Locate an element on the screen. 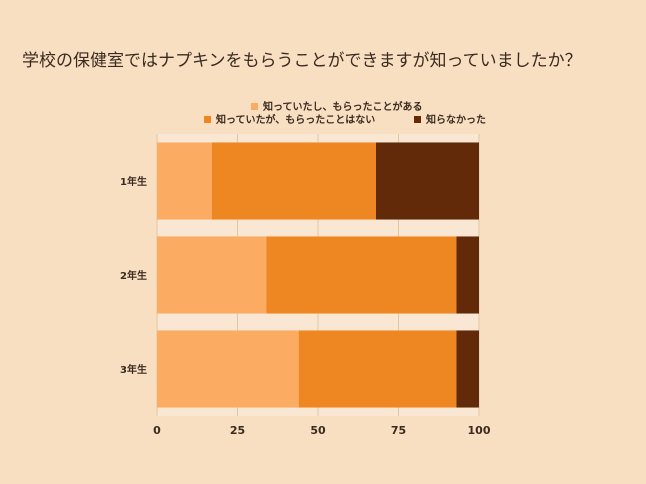  chart-title: 学校の保健室ではナプキンをもらうことができますが知っていましたか？ is located at coordinates (302, 61).